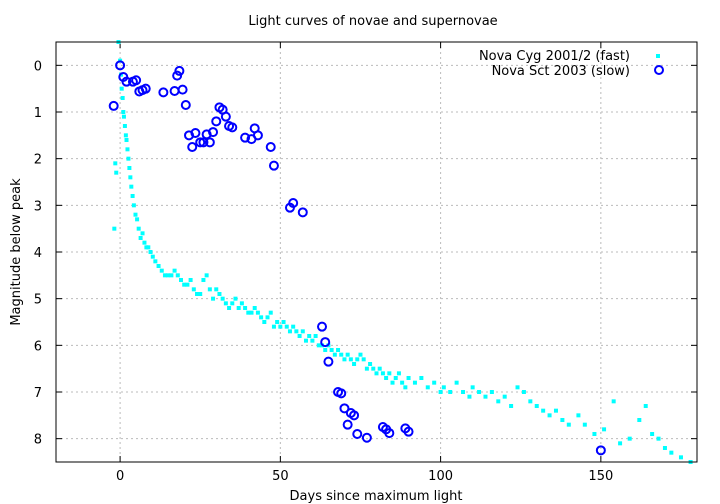  What do you see at coordinates (280, 476) in the screenshot?
I see `x-tick-label: 50` at bounding box center [280, 476].